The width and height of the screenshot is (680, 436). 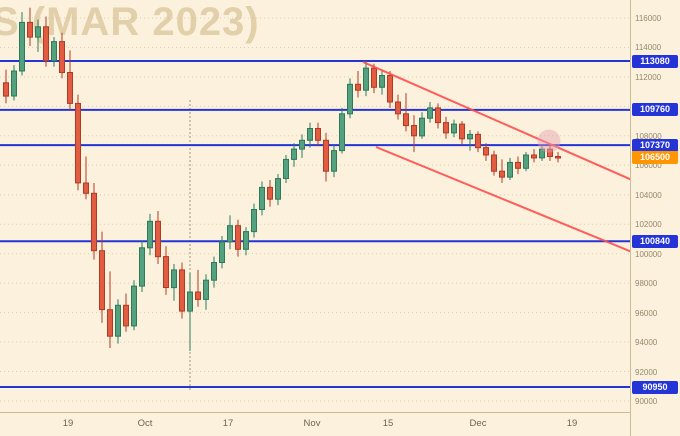 What do you see at coordinates (648, 48) in the screenshot?
I see `price-tick-label: 114000` at bounding box center [648, 48].